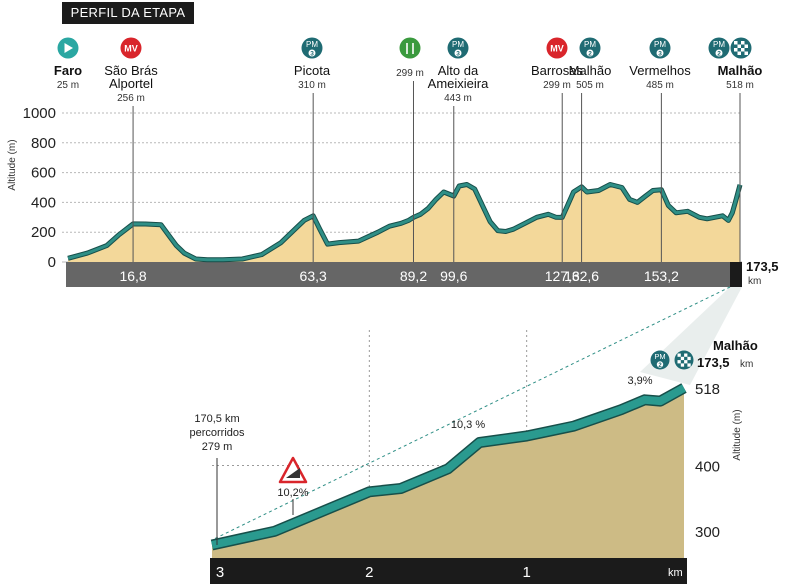 The width and height of the screenshot is (800, 586). I want to click on warning-triangle-icon, so click(293, 470).